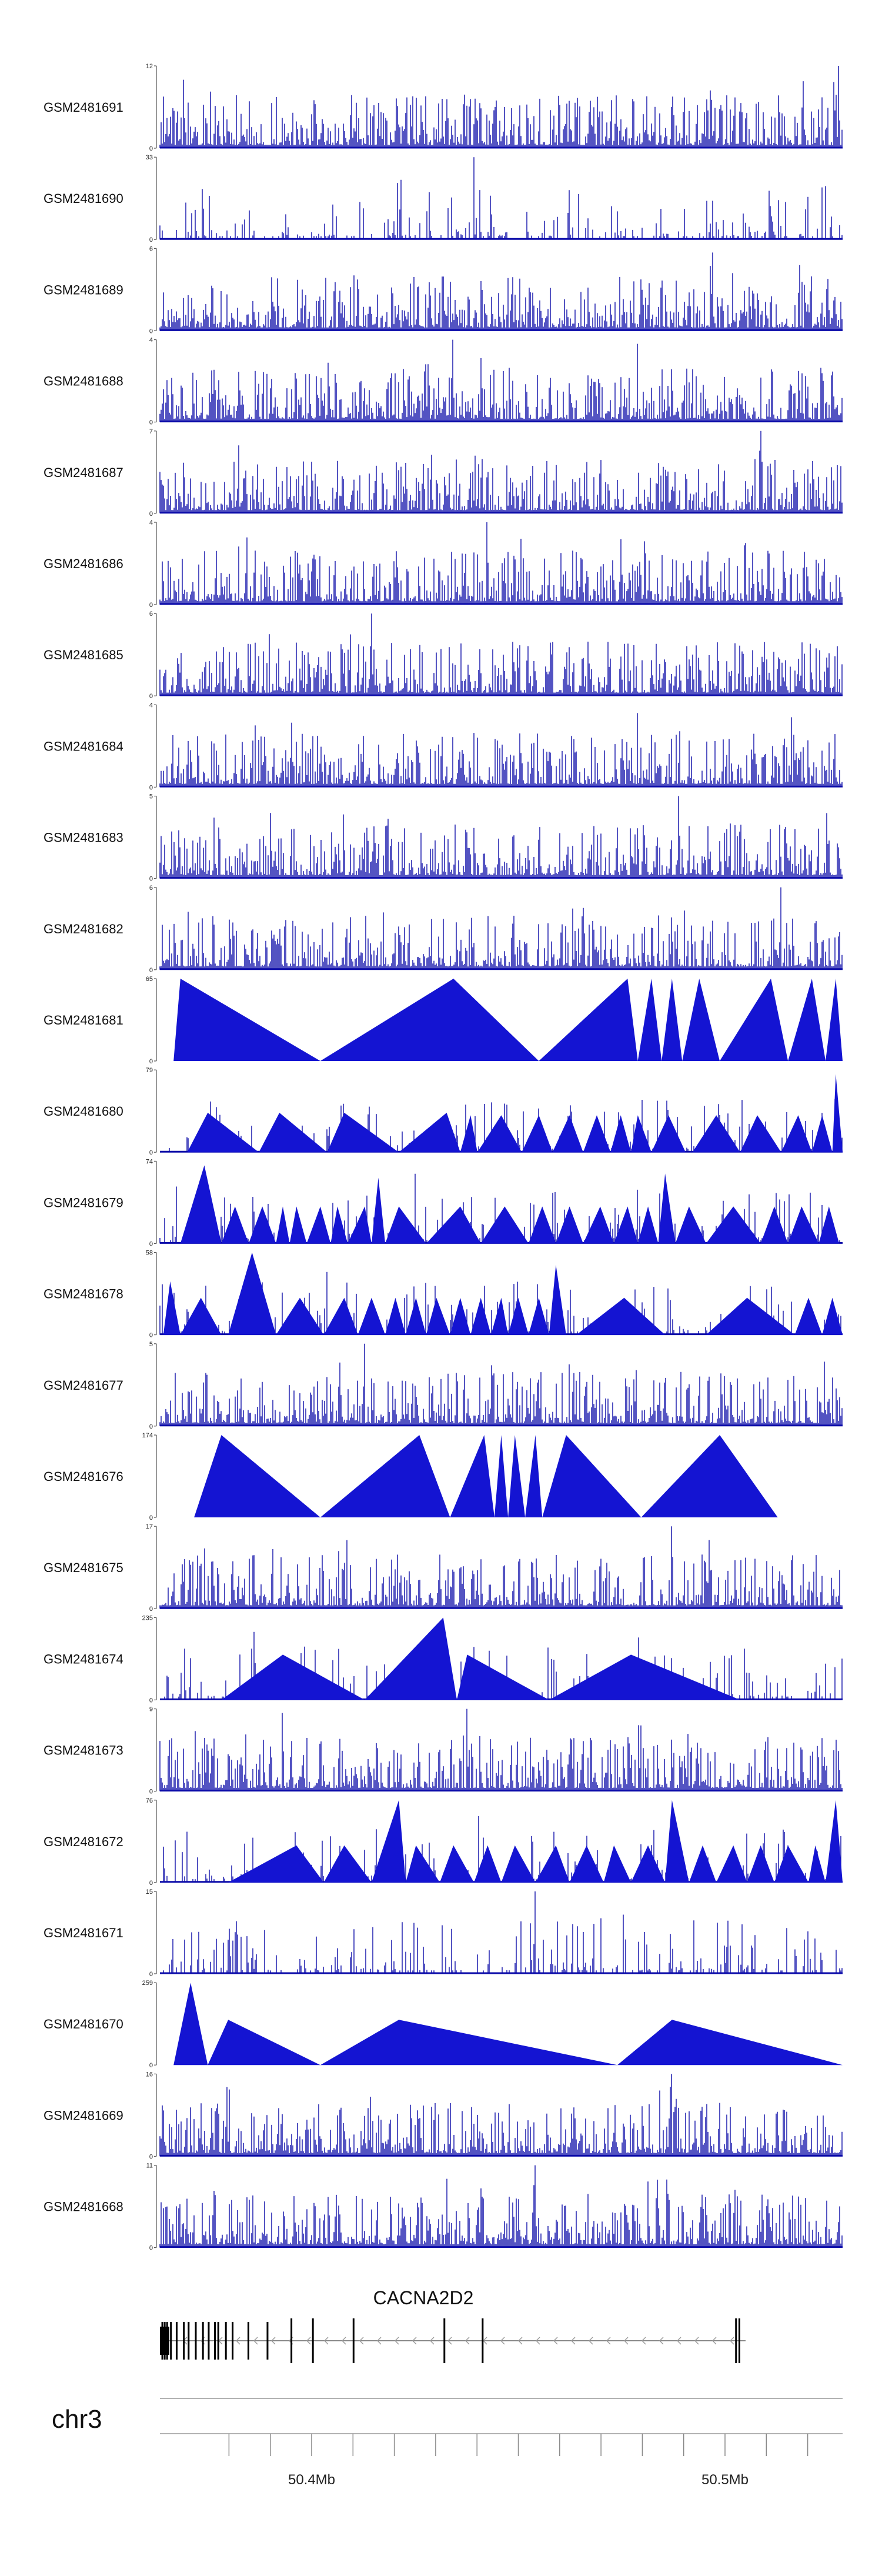 This screenshot has width=882, height=2576. What do you see at coordinates (151, 1709) in the screenshot?
I see `y-tick-max: 9` at bounding box center [151, 1709].